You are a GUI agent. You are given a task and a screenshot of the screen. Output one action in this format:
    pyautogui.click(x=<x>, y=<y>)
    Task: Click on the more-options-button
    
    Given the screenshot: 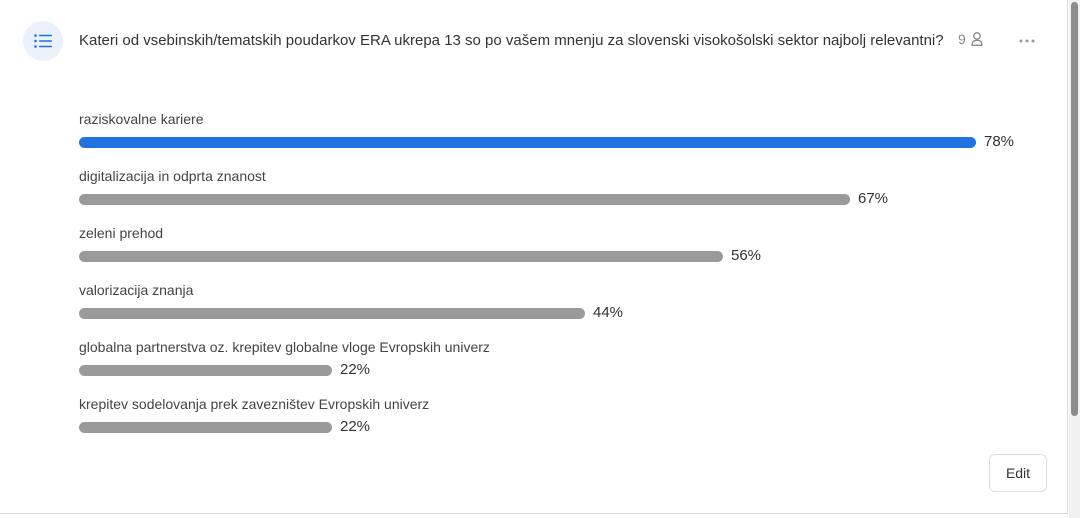 What is the action you would take?
    pyautogui.click(x=1027, y=41)
    